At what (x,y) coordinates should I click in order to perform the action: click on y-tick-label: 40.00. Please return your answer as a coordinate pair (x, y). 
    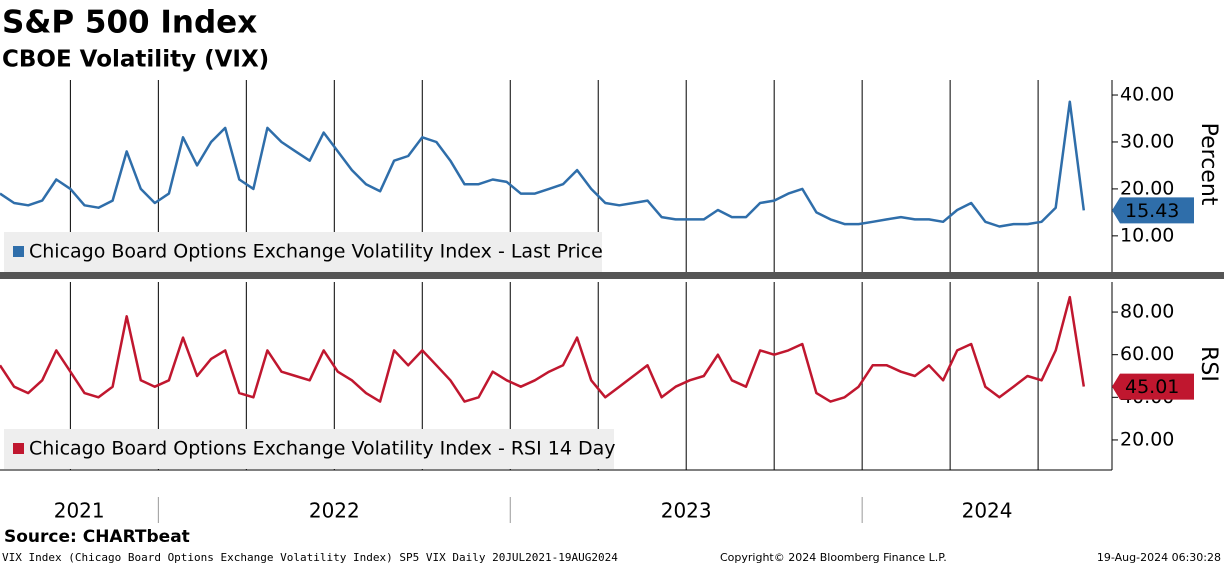
    Looking at the image, I should click on (1147, 95).